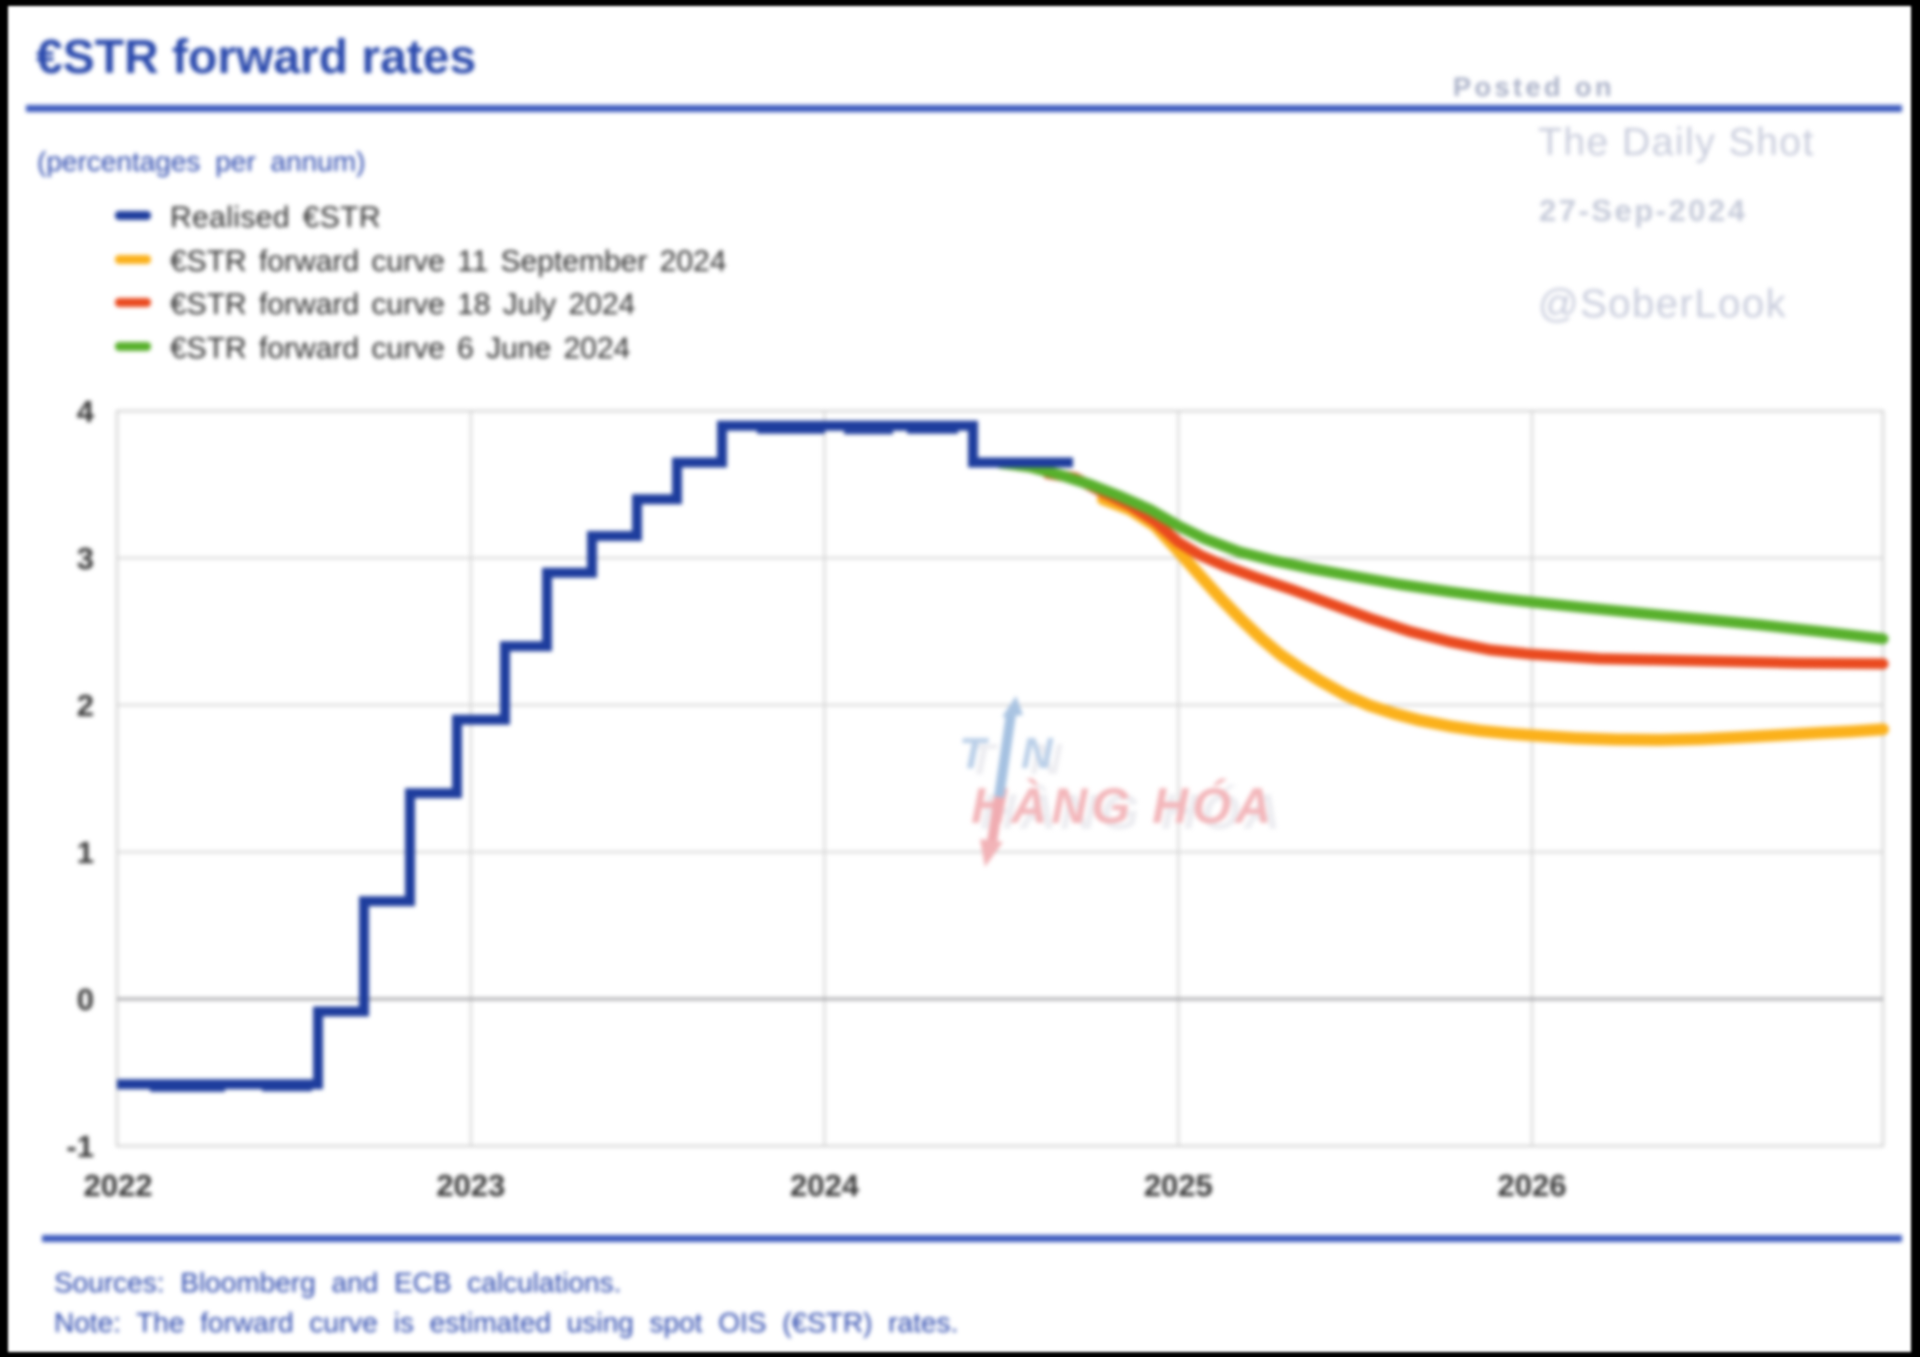 This screenshot has width=1920, height=1357. I want to click on svg-text: 2, so click(85, 705).